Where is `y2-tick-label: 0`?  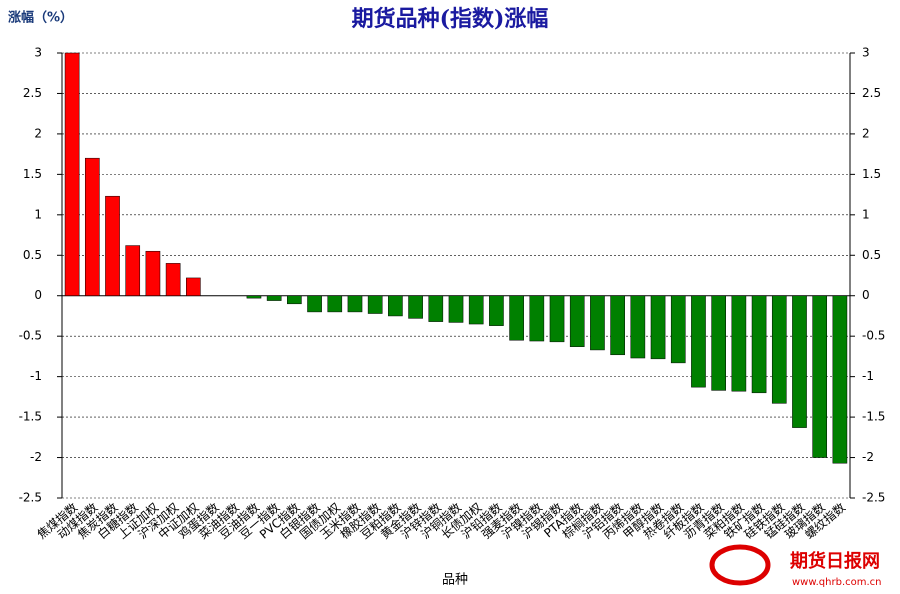 y2-tick-label: 0 is located at coordinates (866, 295).